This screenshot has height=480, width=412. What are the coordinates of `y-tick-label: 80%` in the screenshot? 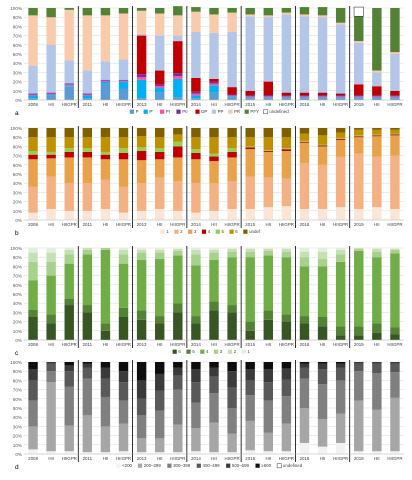 It's located at (17, 146).